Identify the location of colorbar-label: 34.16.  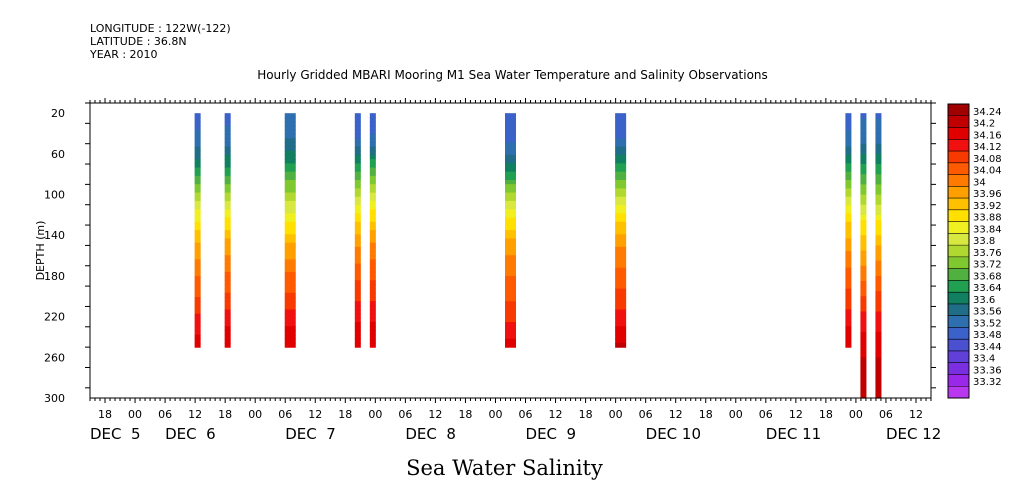
(987, 135).